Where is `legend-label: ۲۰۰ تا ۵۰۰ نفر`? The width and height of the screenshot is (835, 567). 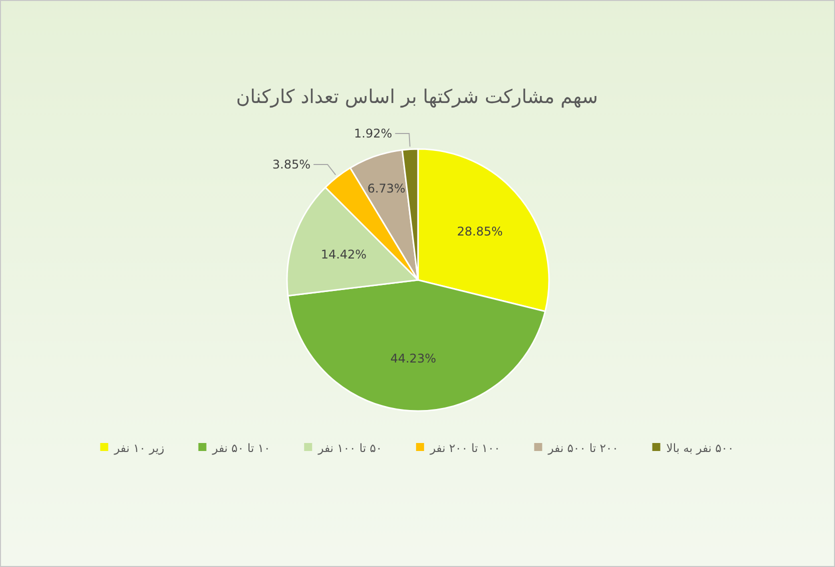
legend-label: ۲۰۰ تا ۵۰۰ نفر is located at coordinates (582, 448).